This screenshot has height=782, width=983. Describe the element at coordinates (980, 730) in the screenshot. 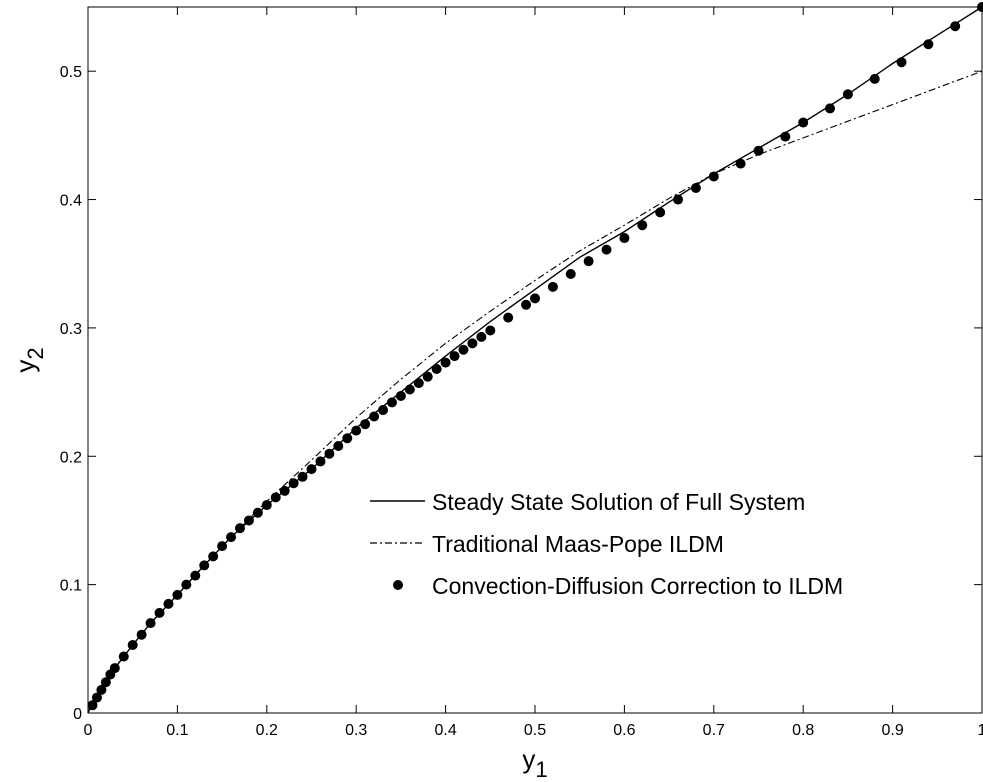

I see `x-tick-label: 1` at that location.